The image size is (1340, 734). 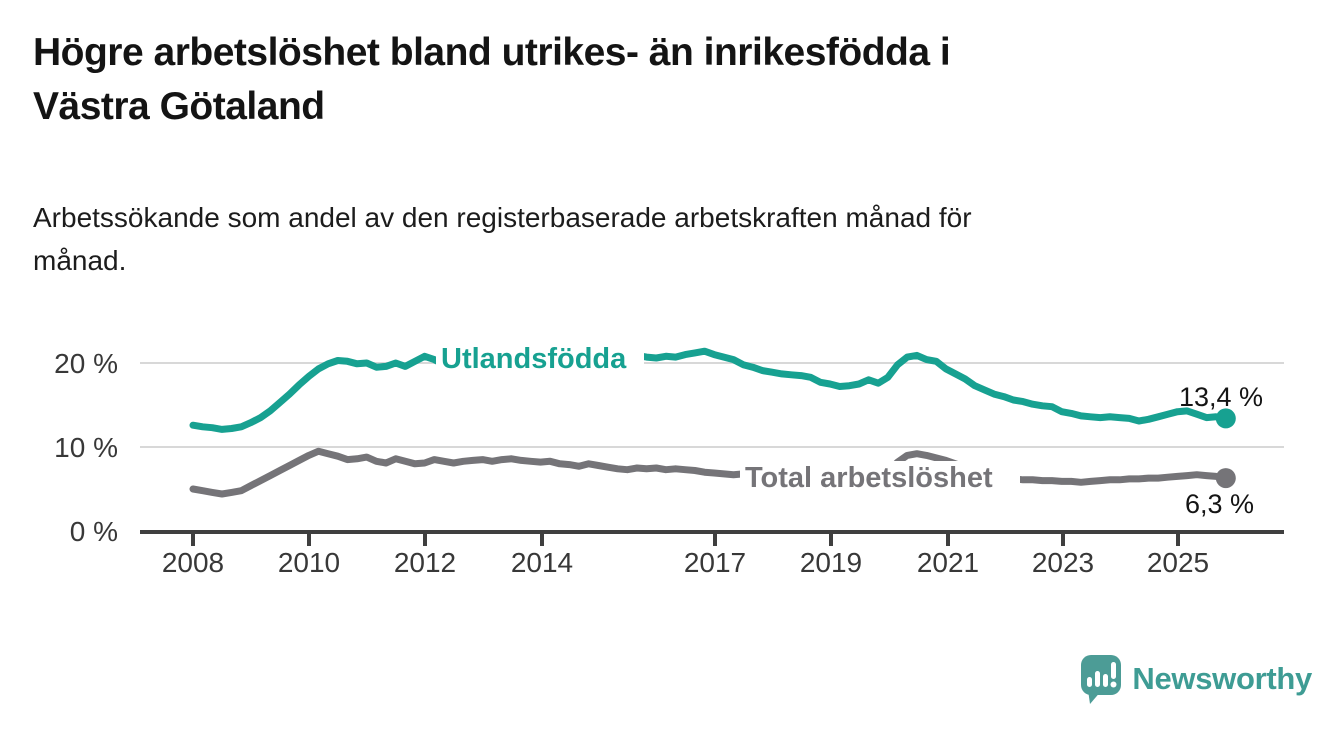 I want to click on x-tick-label: 2021, so click(x=948, y=562).